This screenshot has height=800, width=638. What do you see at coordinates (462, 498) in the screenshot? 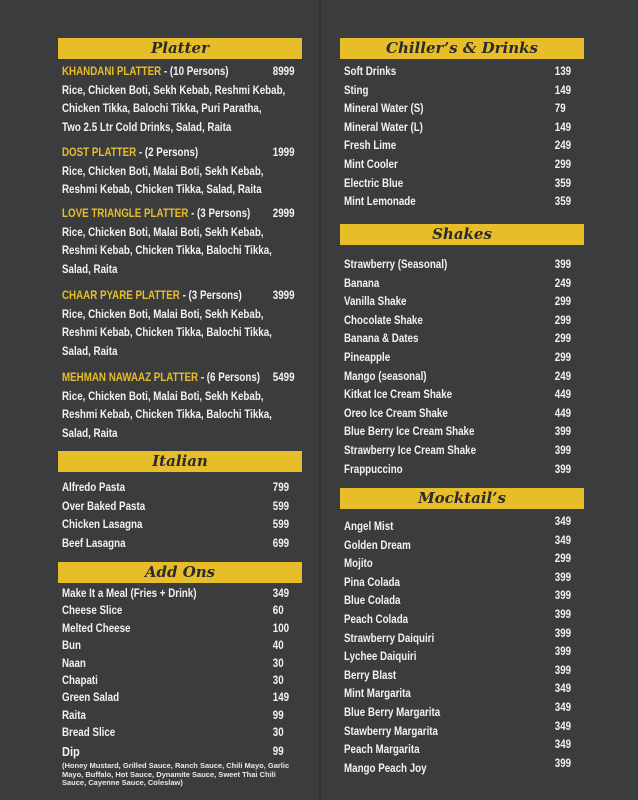
I see `mocktails-header: Mocktail’s` at bounding box center [462, 498].